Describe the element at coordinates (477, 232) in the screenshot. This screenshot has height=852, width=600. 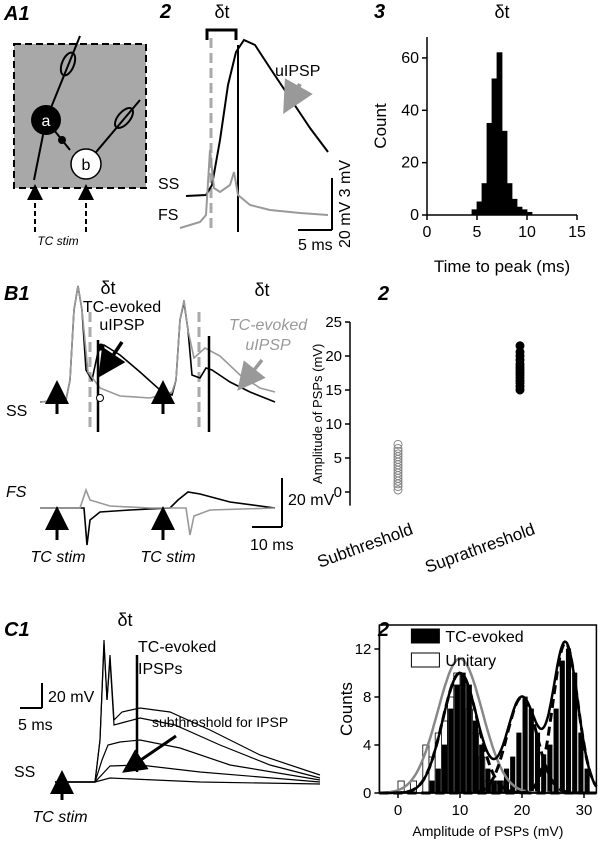
I see `x-tick-label: 5` at that location.